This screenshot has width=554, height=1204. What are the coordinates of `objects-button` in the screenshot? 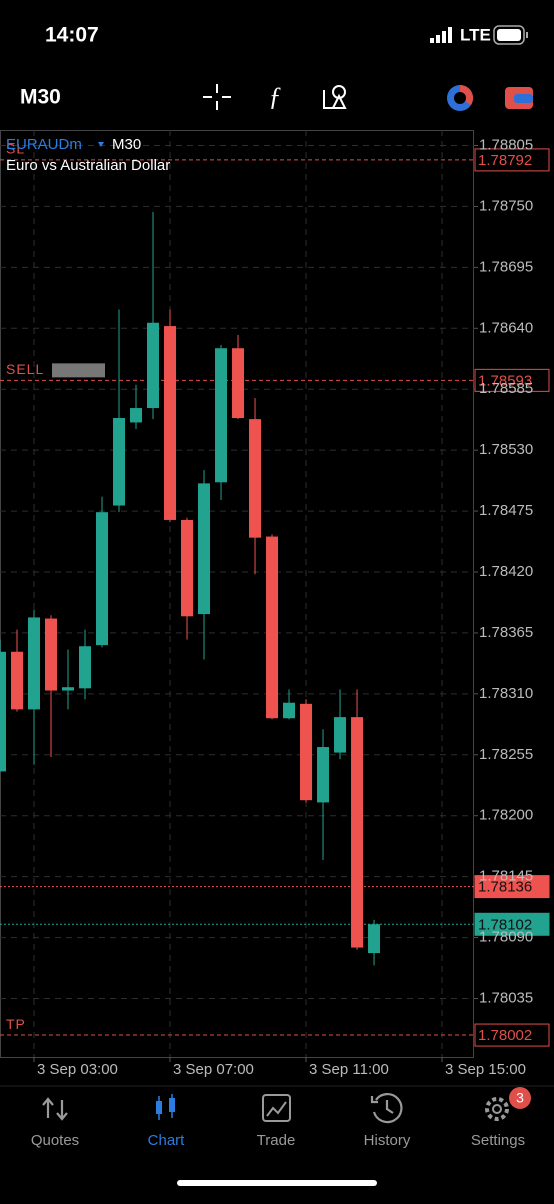 It's located at (335, 97).